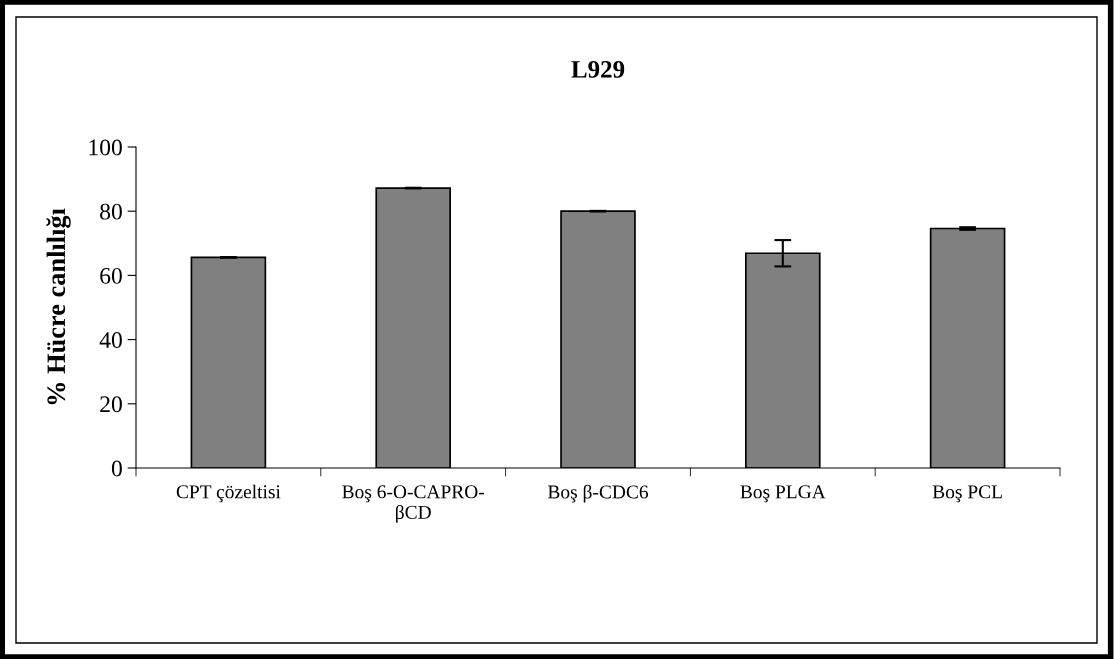 The width and height of the screenshot is (1114, 659). What do you see at coordinates (598, 69) in the screenshot?
I see `chart-title: L929` at bounding box center [598, 69].